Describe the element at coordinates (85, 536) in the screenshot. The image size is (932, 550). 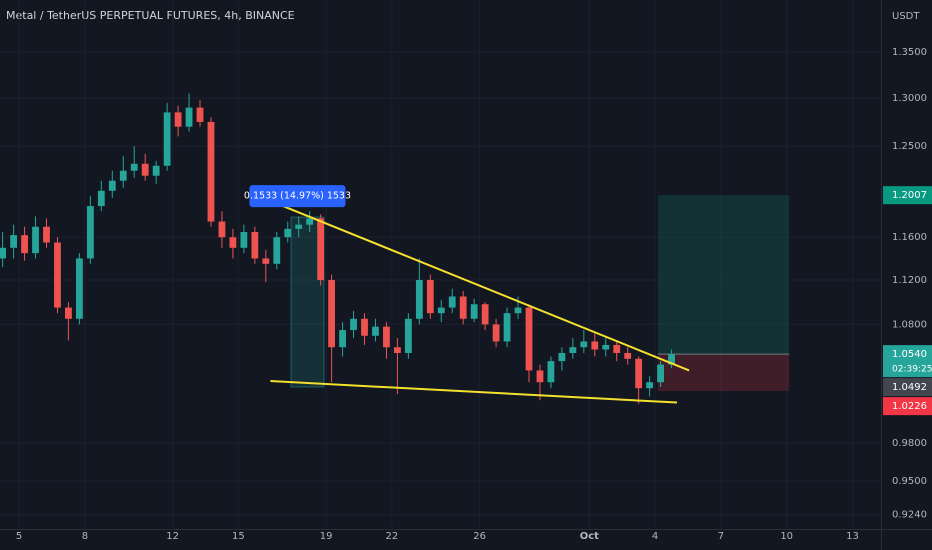
I see `x-tick-label: 8` at that location.